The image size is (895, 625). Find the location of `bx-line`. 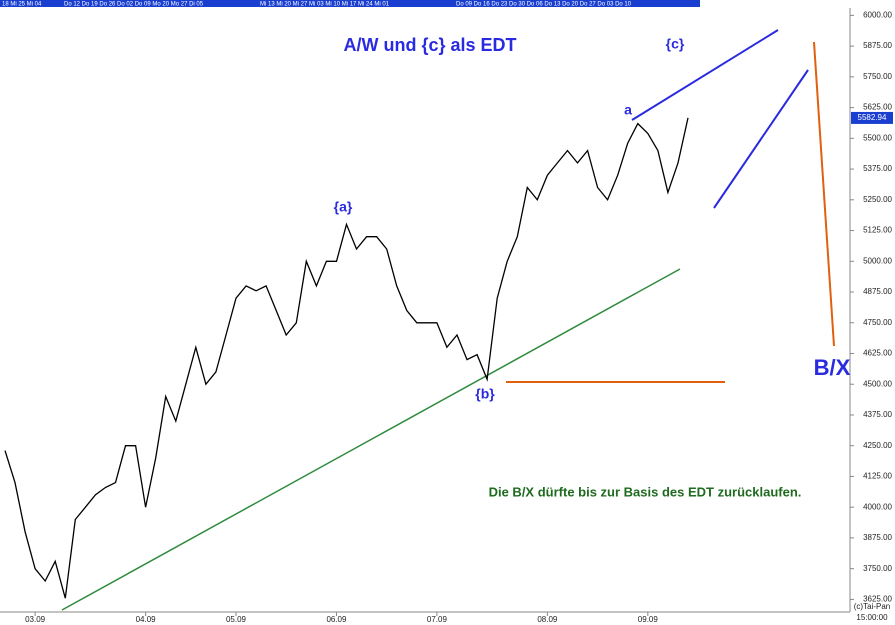

bx-line is located at coordinates (824, 194).